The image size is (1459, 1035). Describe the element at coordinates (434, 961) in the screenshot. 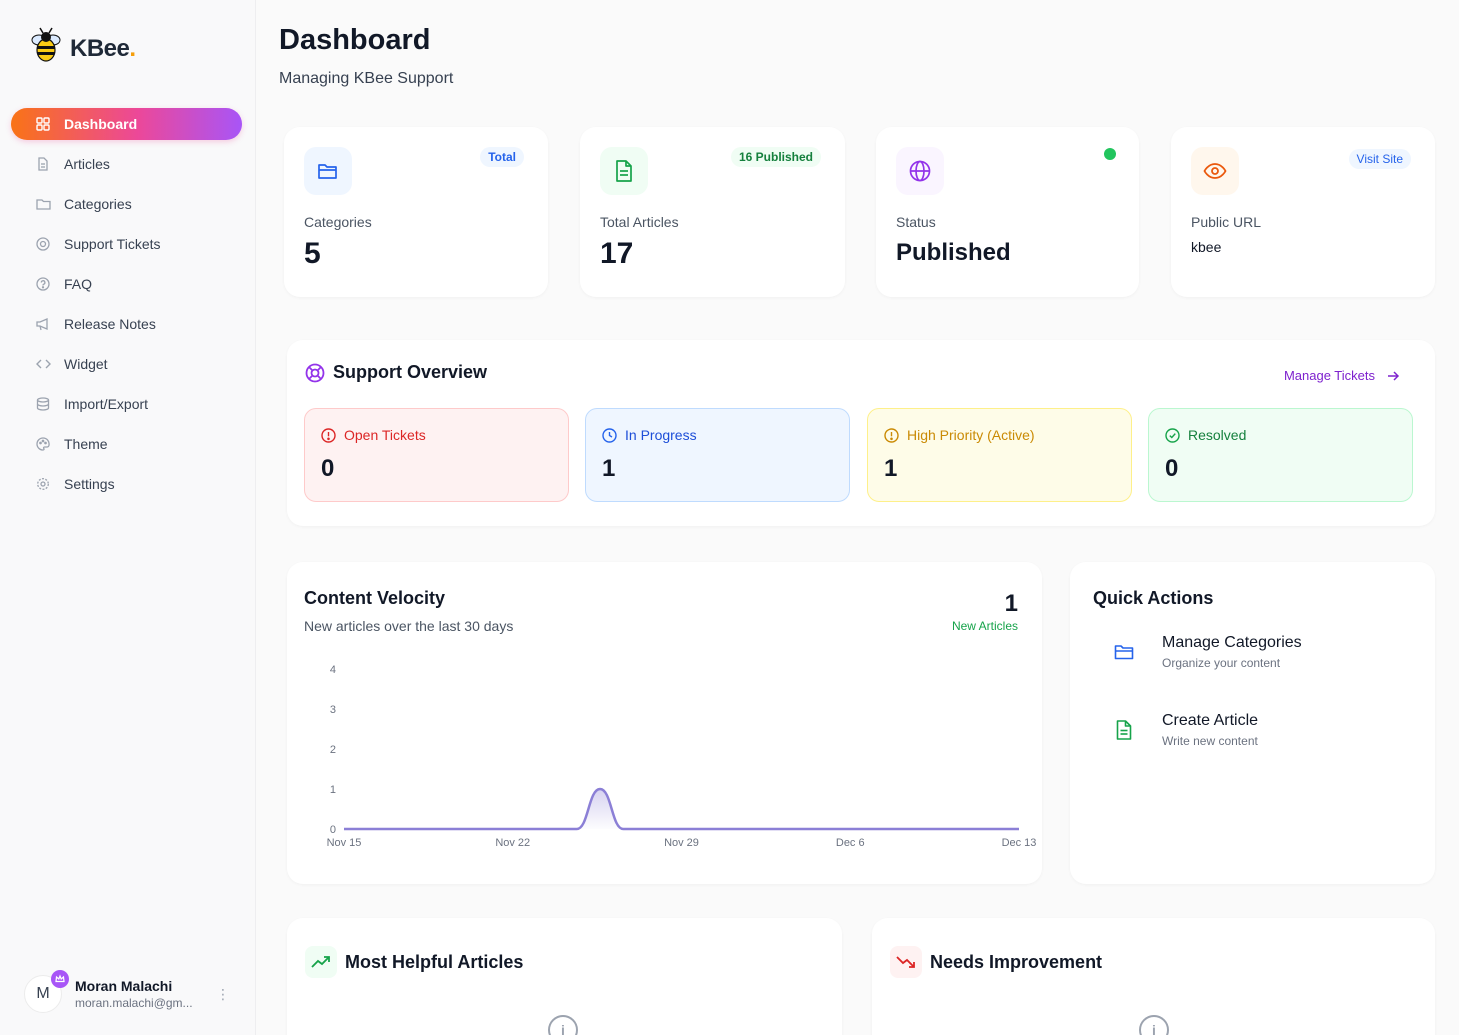

I see `section-title: Most Helpful Articles` at that location.